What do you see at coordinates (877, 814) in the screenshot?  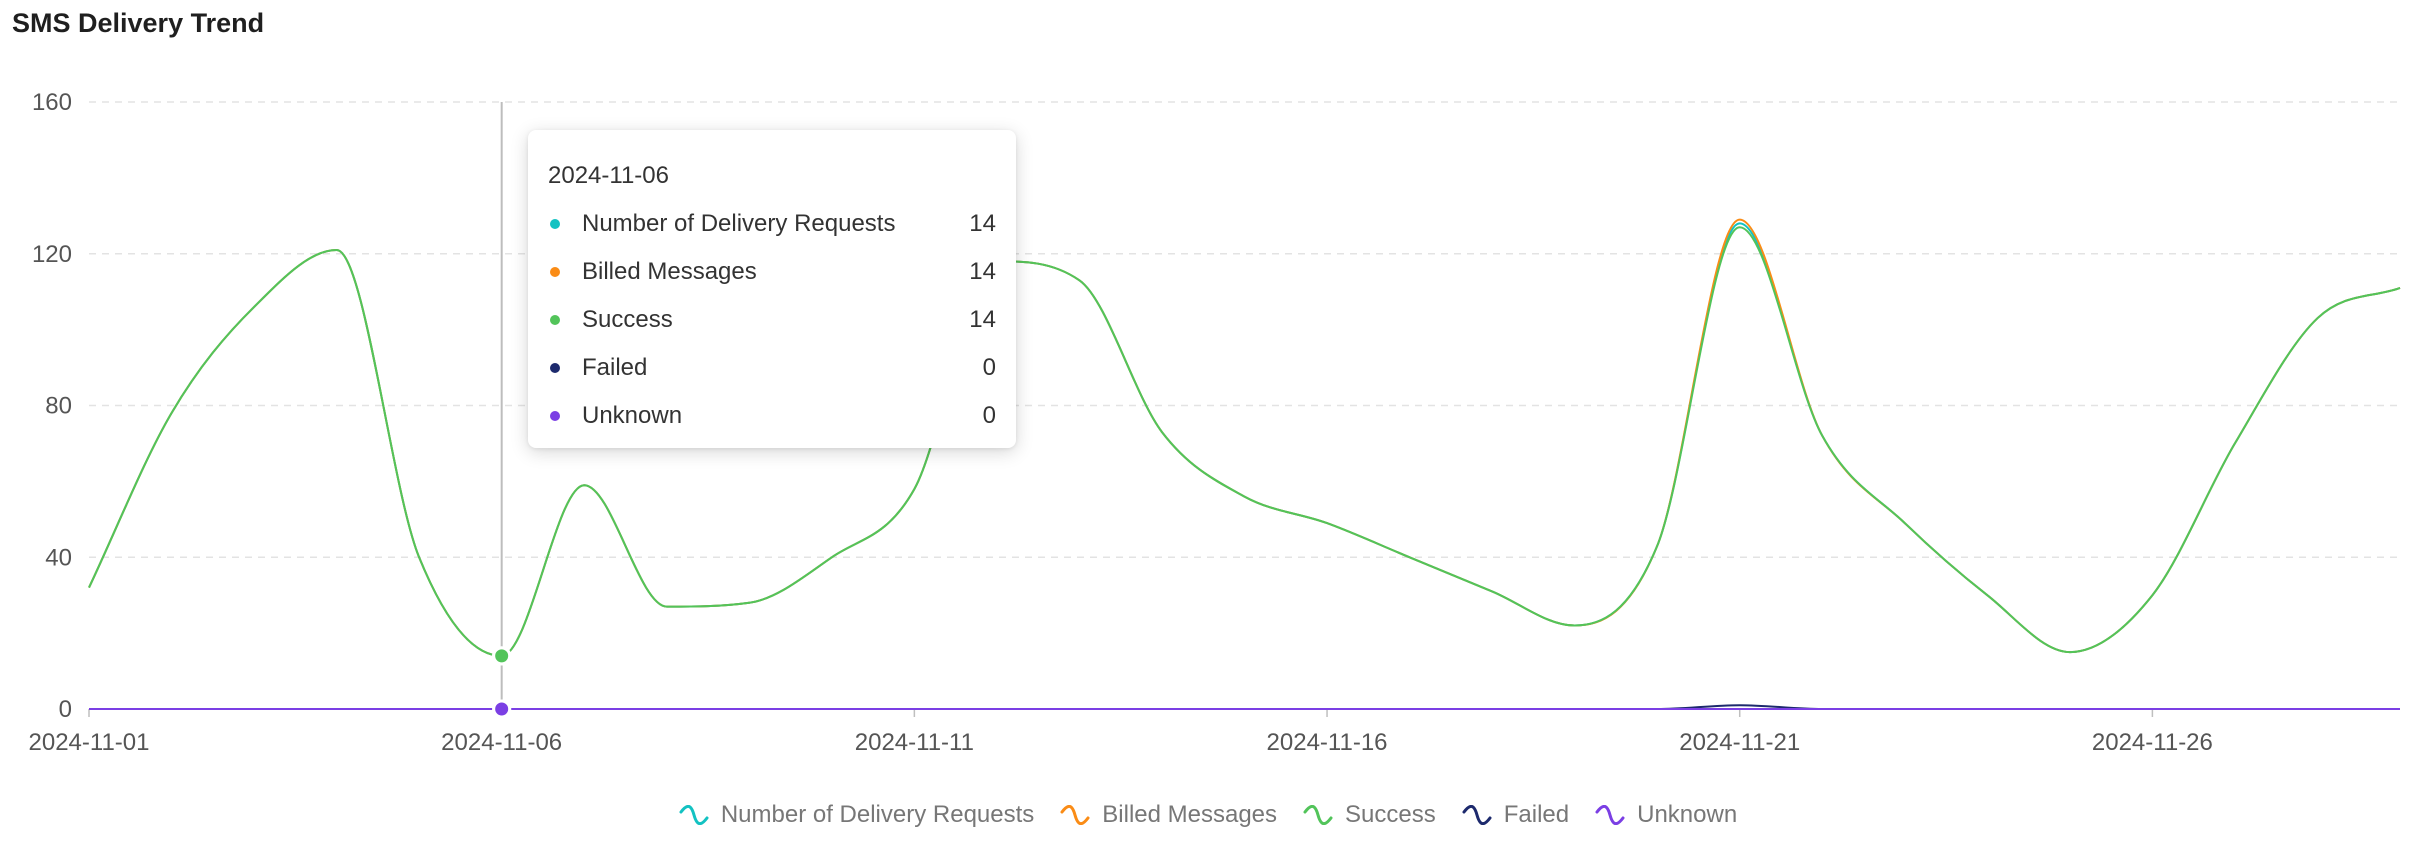 I see `legend-label: Number of Delivery Requests` at bounding box center [877, 814].